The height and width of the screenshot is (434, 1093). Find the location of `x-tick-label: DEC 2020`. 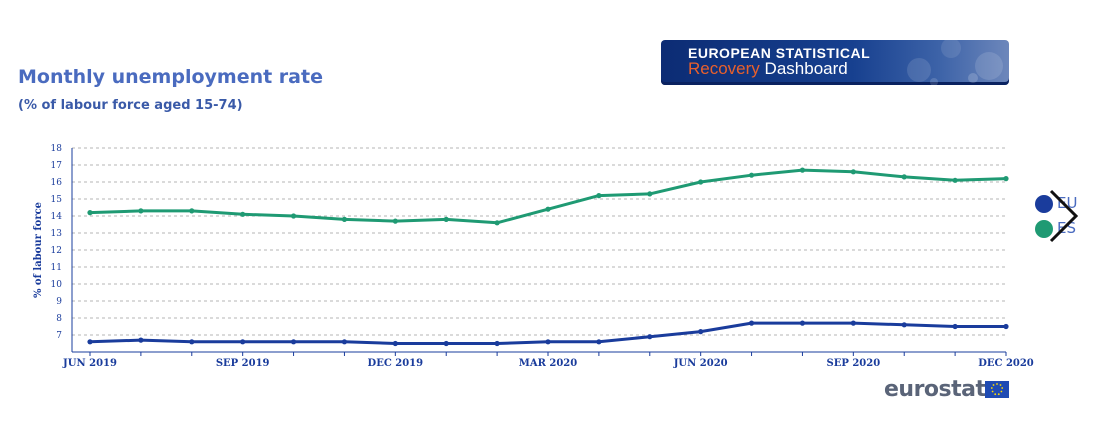

x-tick-label: DEC 2020 is located at coordinates (1006, 363).